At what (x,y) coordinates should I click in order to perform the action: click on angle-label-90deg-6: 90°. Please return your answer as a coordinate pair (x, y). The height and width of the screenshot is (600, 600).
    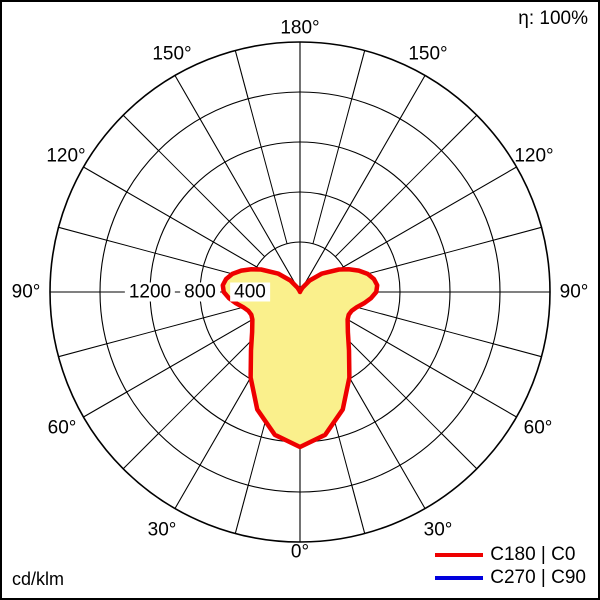
    Looking at the image, I should click on (574, 292).